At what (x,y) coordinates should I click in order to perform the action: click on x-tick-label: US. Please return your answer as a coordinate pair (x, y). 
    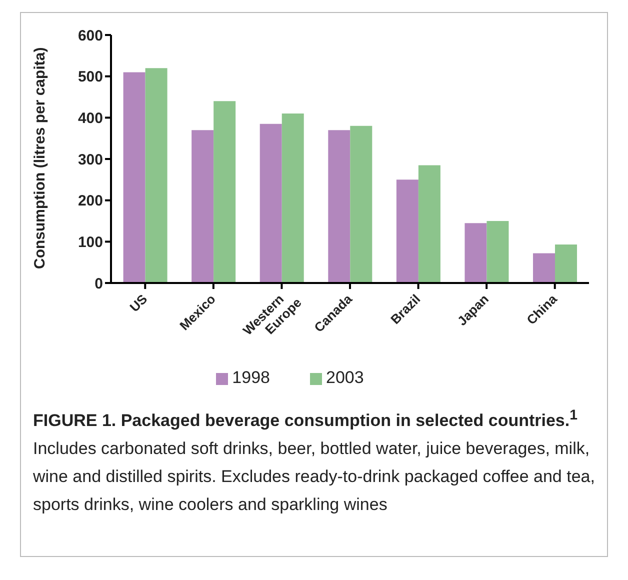
    Looking at the image, I should click on (138, 303).